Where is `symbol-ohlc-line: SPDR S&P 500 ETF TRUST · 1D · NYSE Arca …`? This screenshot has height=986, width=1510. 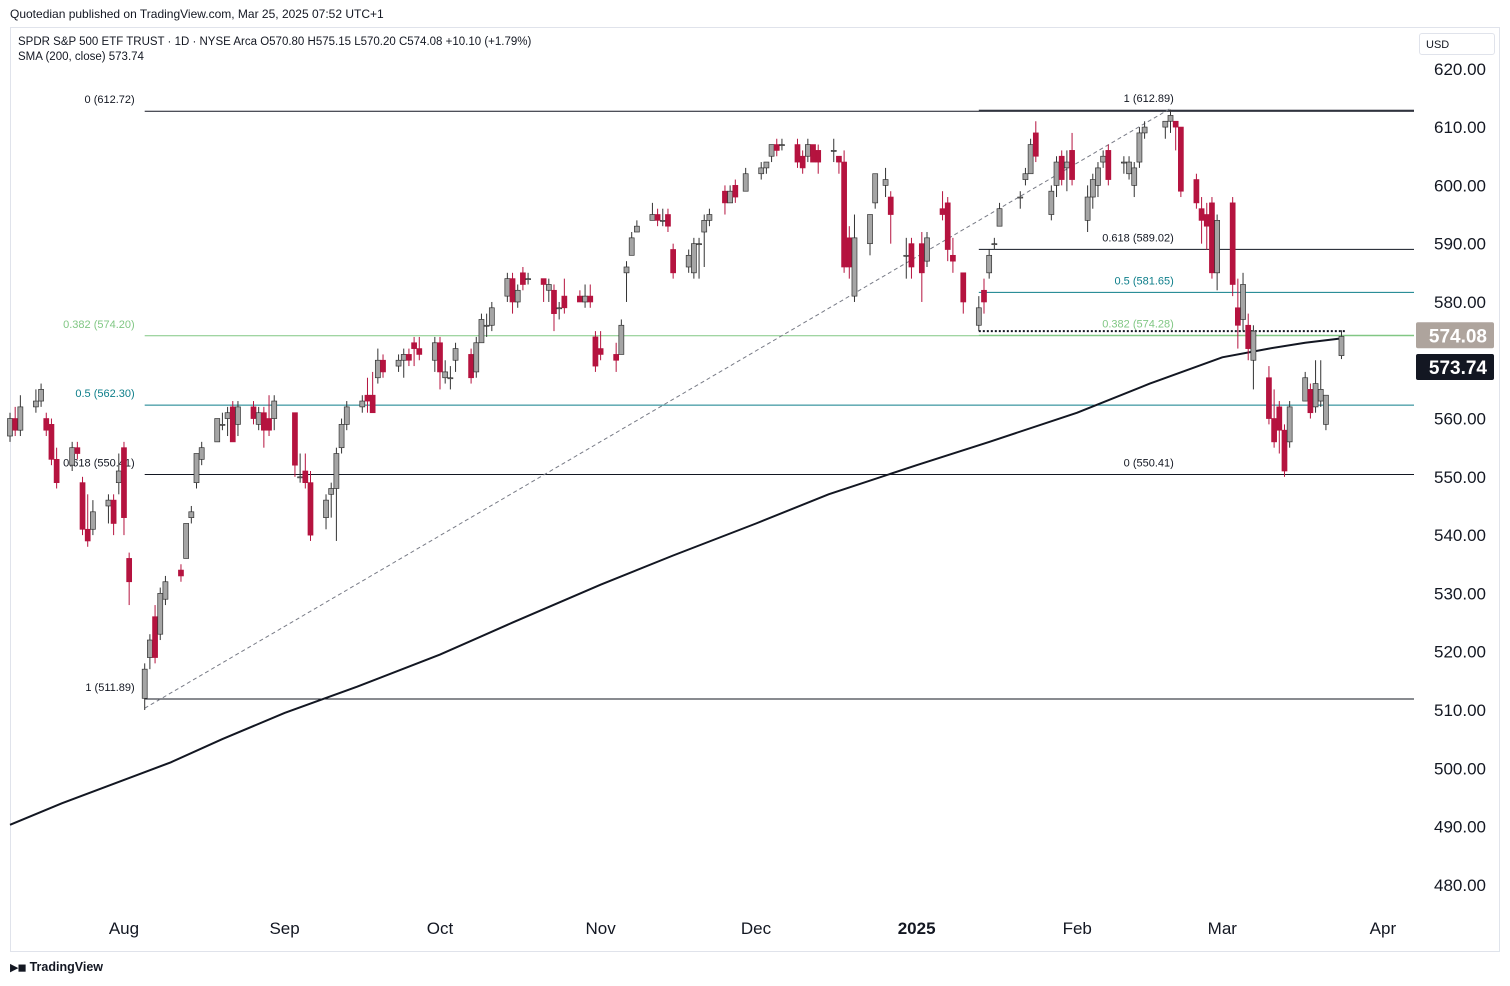
symbol-ohlc-line: SPDR S&P 500 ETF TRUST · 1D · NYSE Arca … is located at coordinates (275, 42).